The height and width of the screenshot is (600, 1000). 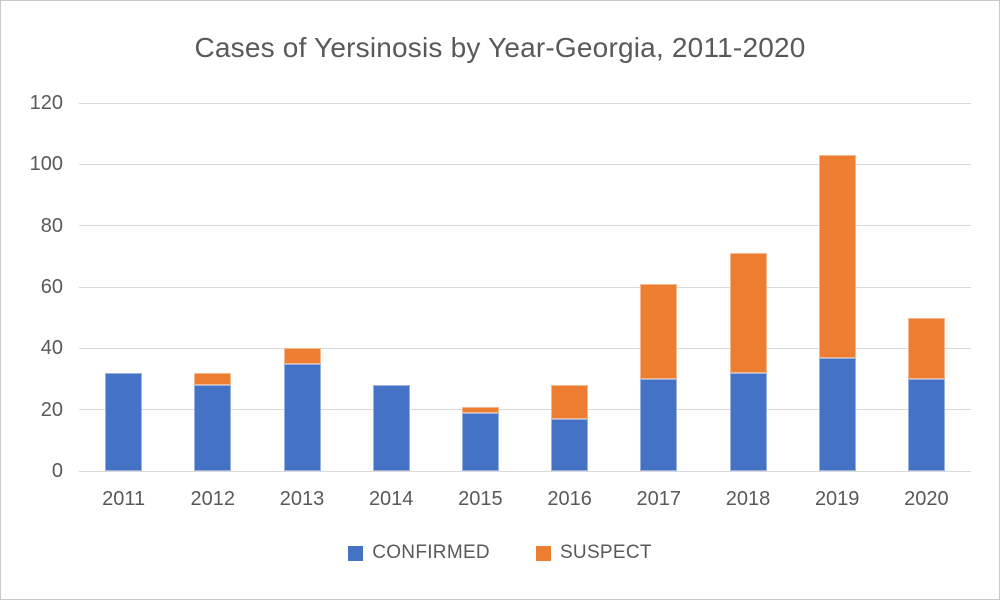 What do you see at coordinates (659, 331) in the screenshot?
I see `bar-segment-suspect-2017` at bounding box center [659, 331].